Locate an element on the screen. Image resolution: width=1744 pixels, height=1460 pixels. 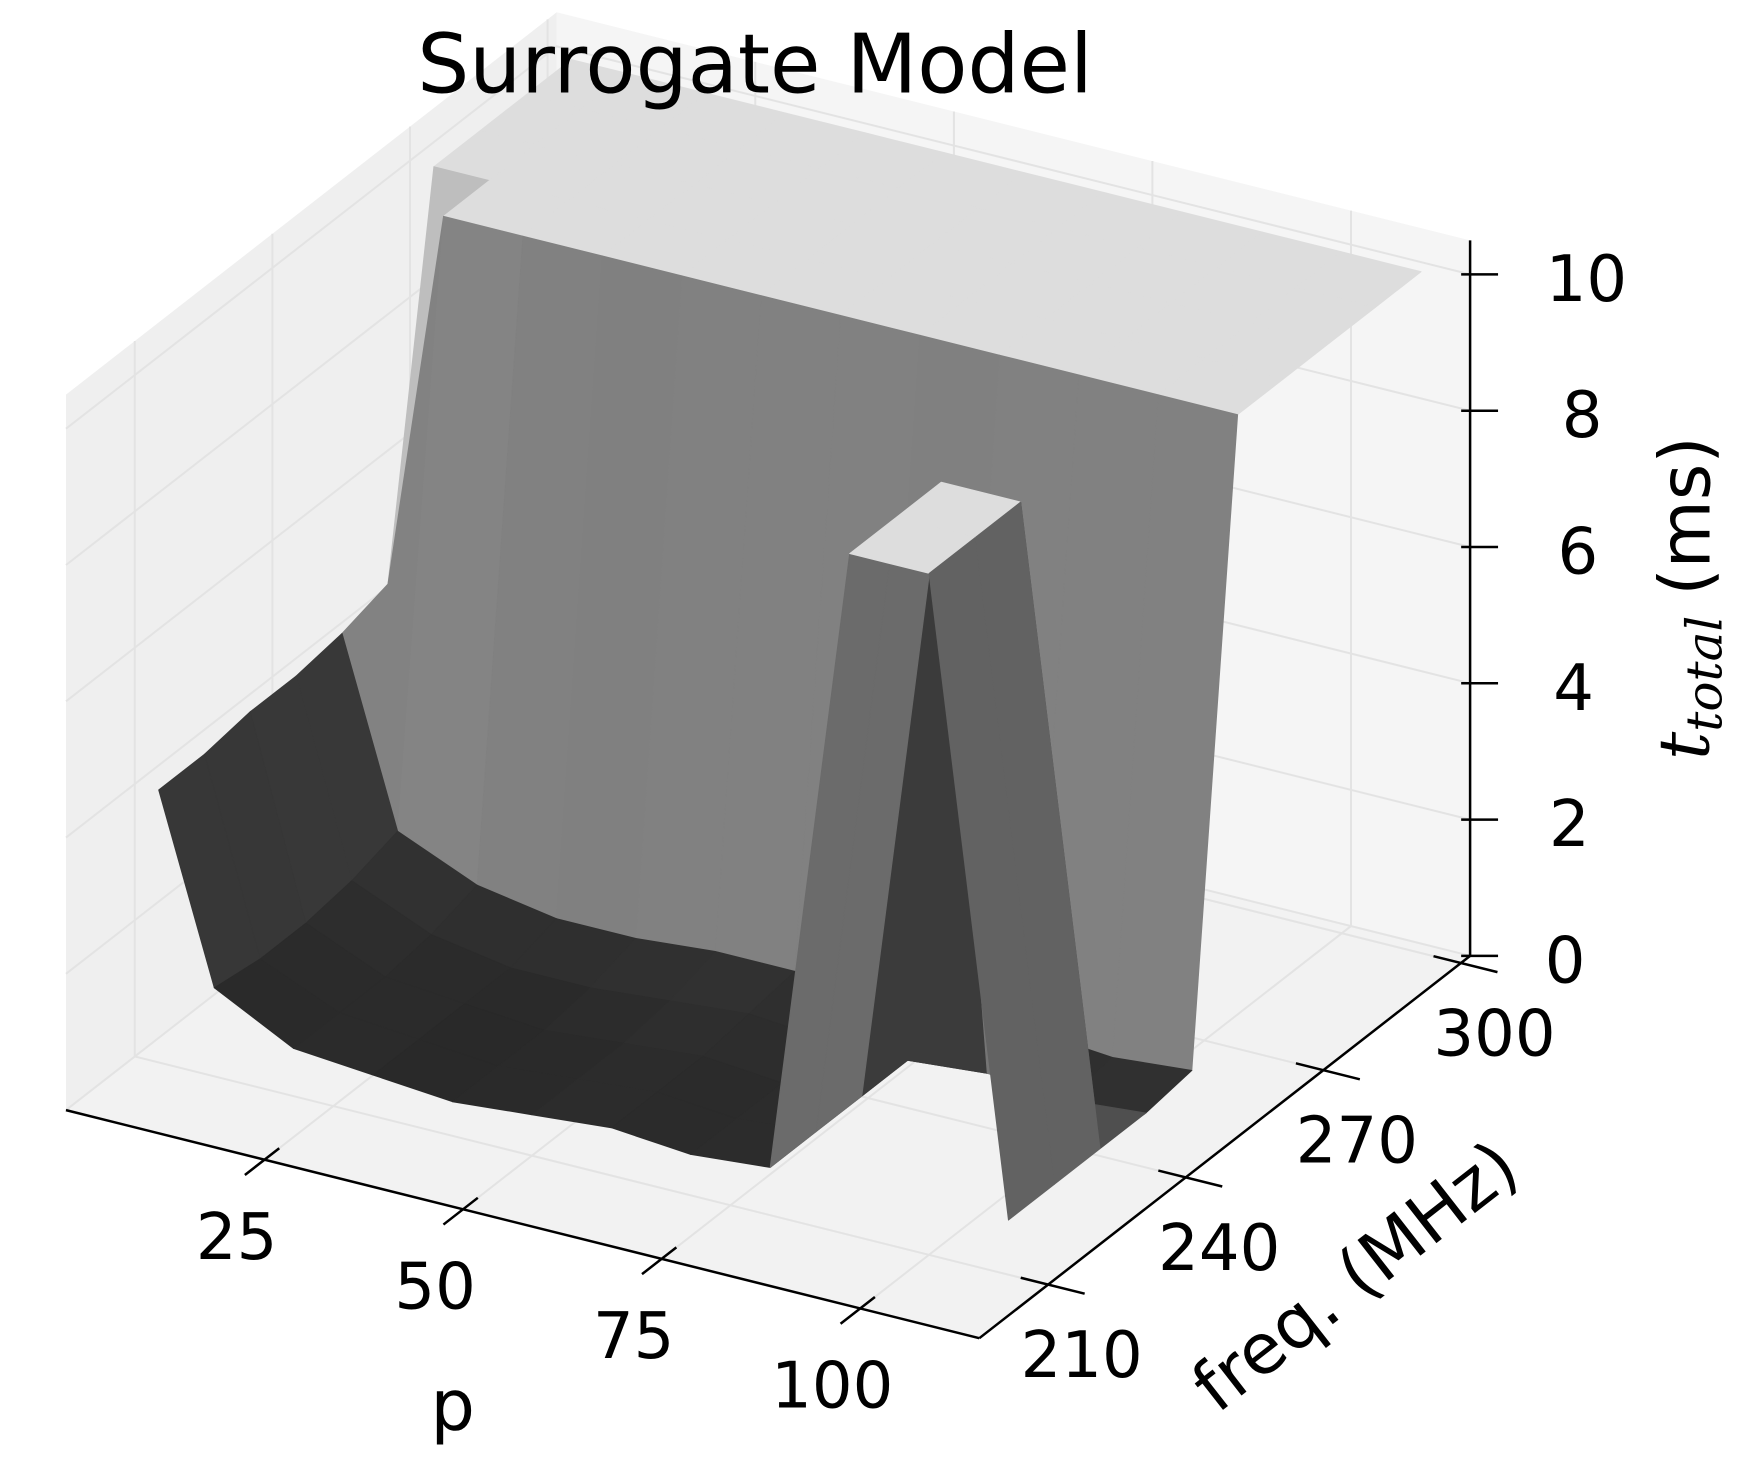
y-tick-label: 300 is located at coordinates (1494, 1034).